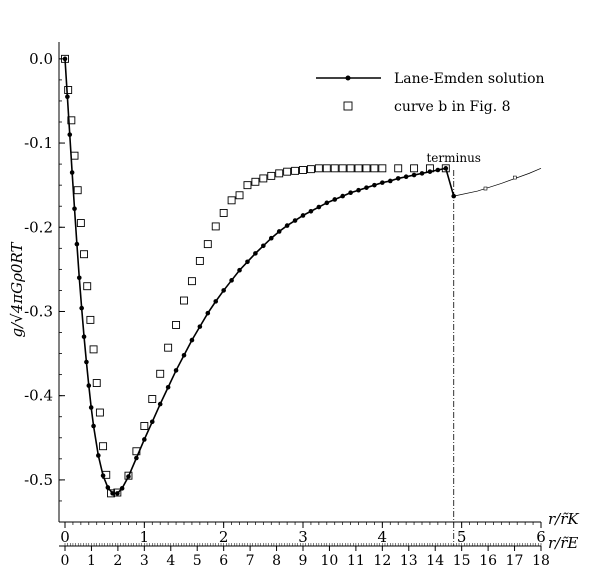  What do you see at coordinates (330, 561) in the screenshot?
I see `x-secondary-tick-label: 10` at bounding box center [330, 561].